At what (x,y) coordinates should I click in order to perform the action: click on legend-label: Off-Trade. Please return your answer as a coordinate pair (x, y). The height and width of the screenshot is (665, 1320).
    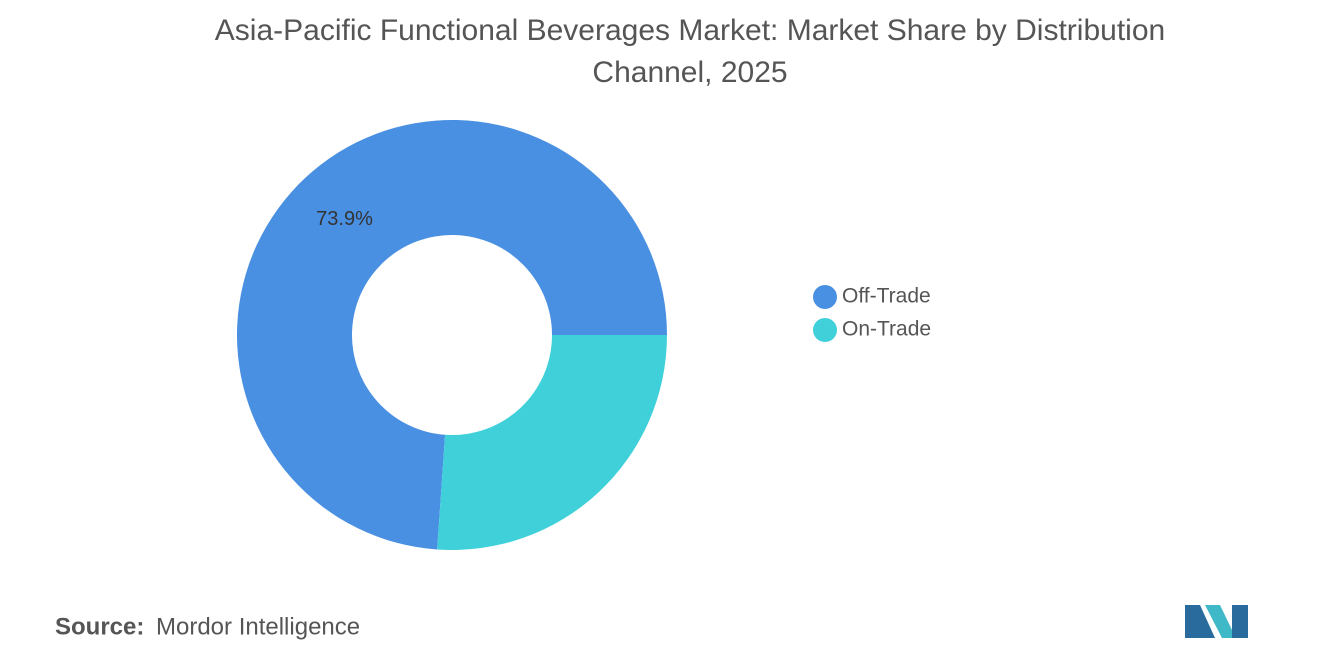
    Looking at the image, I should click on (886, 296).